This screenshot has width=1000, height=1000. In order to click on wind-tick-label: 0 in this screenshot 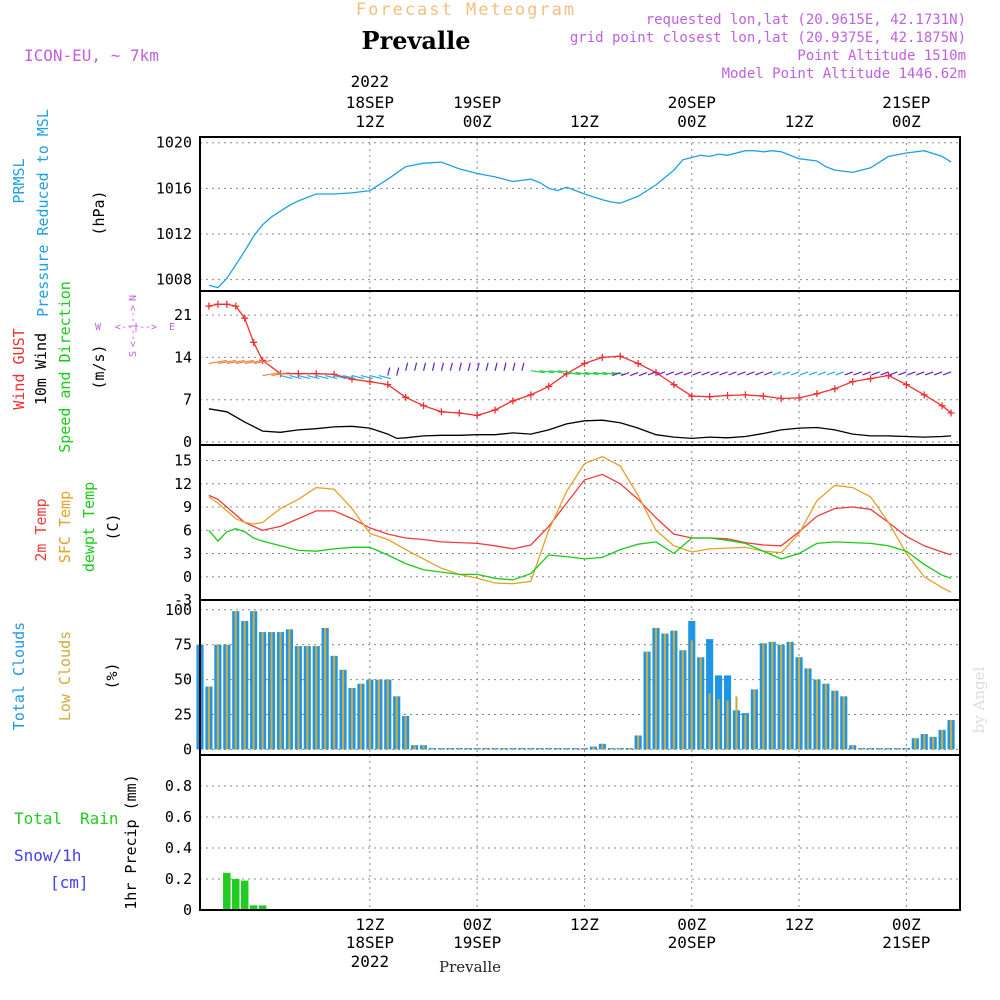, I will do `click(187, 442)`.